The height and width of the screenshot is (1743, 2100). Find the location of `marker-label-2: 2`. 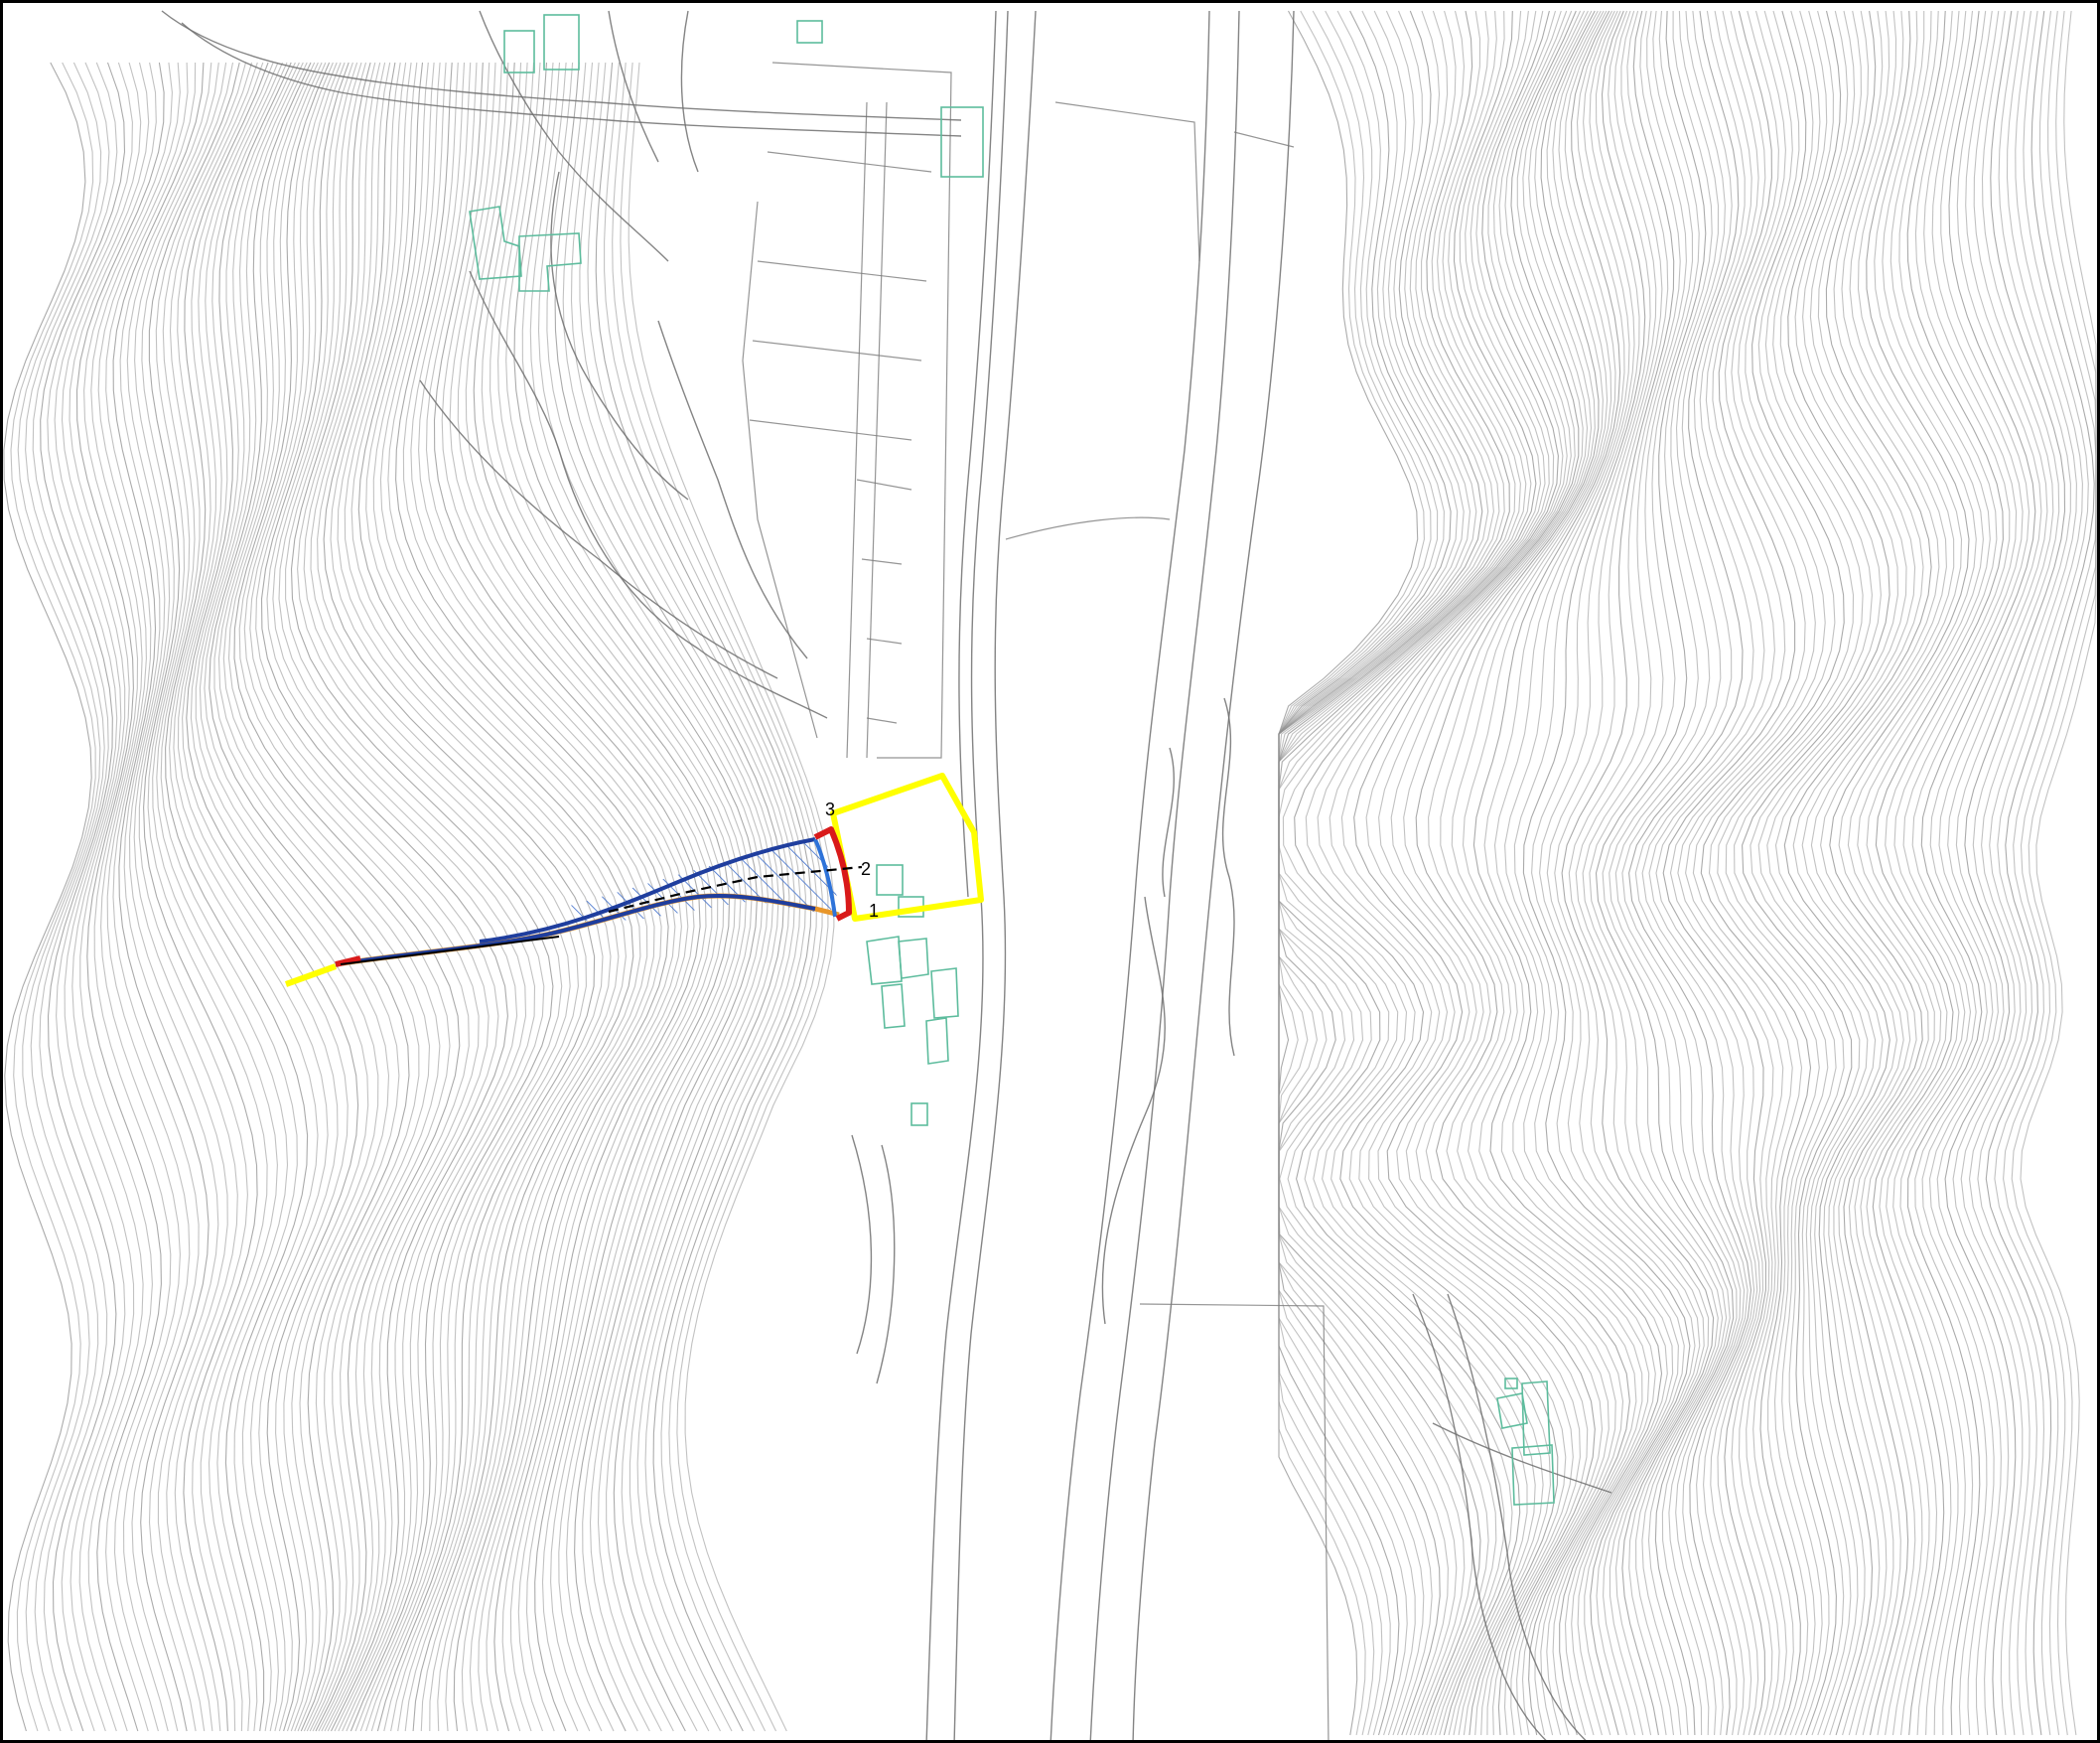

marker-label-2: 2 is located at coordinates (866, 869).